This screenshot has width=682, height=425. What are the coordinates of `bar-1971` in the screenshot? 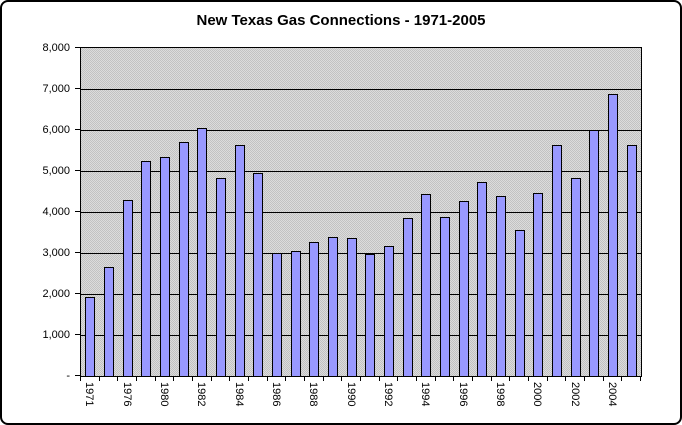 It's located at (90, 336).